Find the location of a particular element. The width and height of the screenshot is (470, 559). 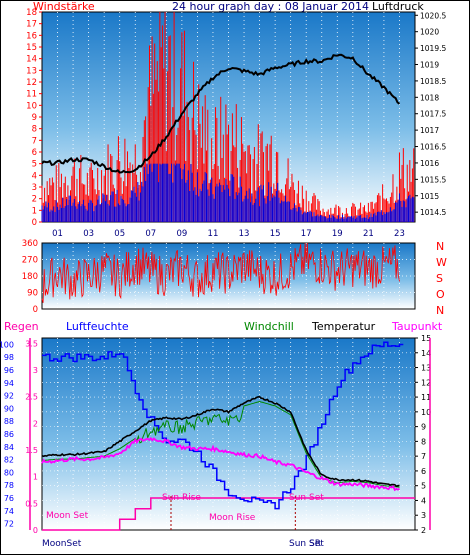

compass-letter: W is located at coordinates (441, 262).